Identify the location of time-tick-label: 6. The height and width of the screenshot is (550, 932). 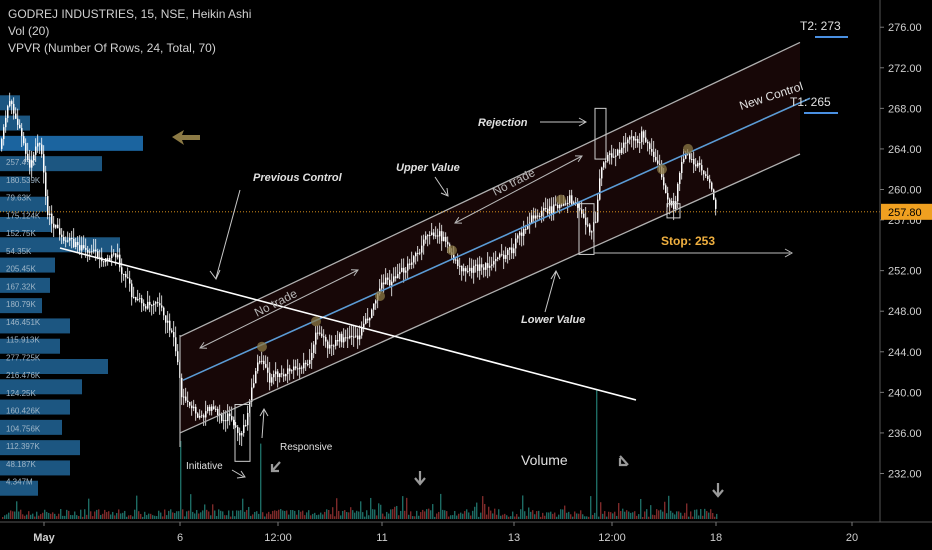
(180, 538).